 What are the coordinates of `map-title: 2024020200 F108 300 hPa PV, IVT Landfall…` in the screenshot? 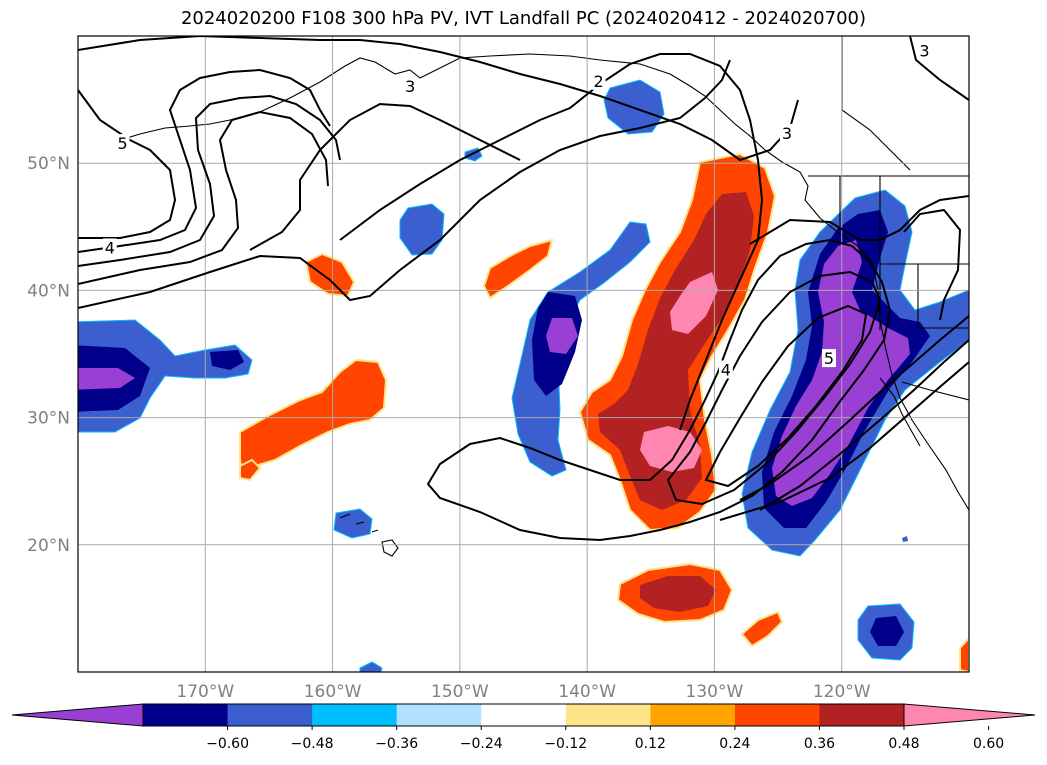 It's located at (523, 18).